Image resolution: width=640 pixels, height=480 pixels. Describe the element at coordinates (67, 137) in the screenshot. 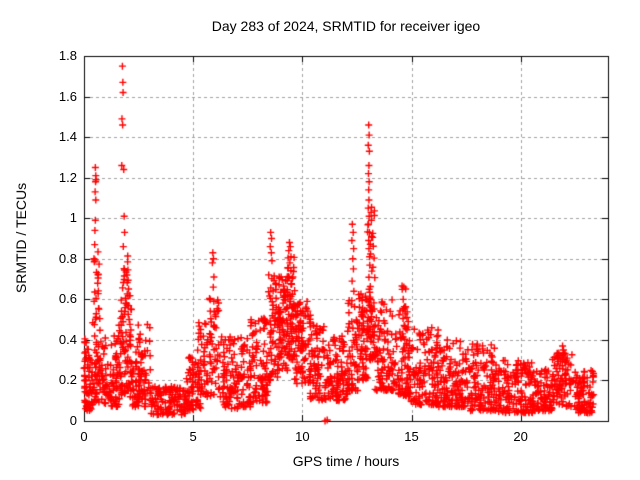

I see `y-tick-label: 1.4` at that location.